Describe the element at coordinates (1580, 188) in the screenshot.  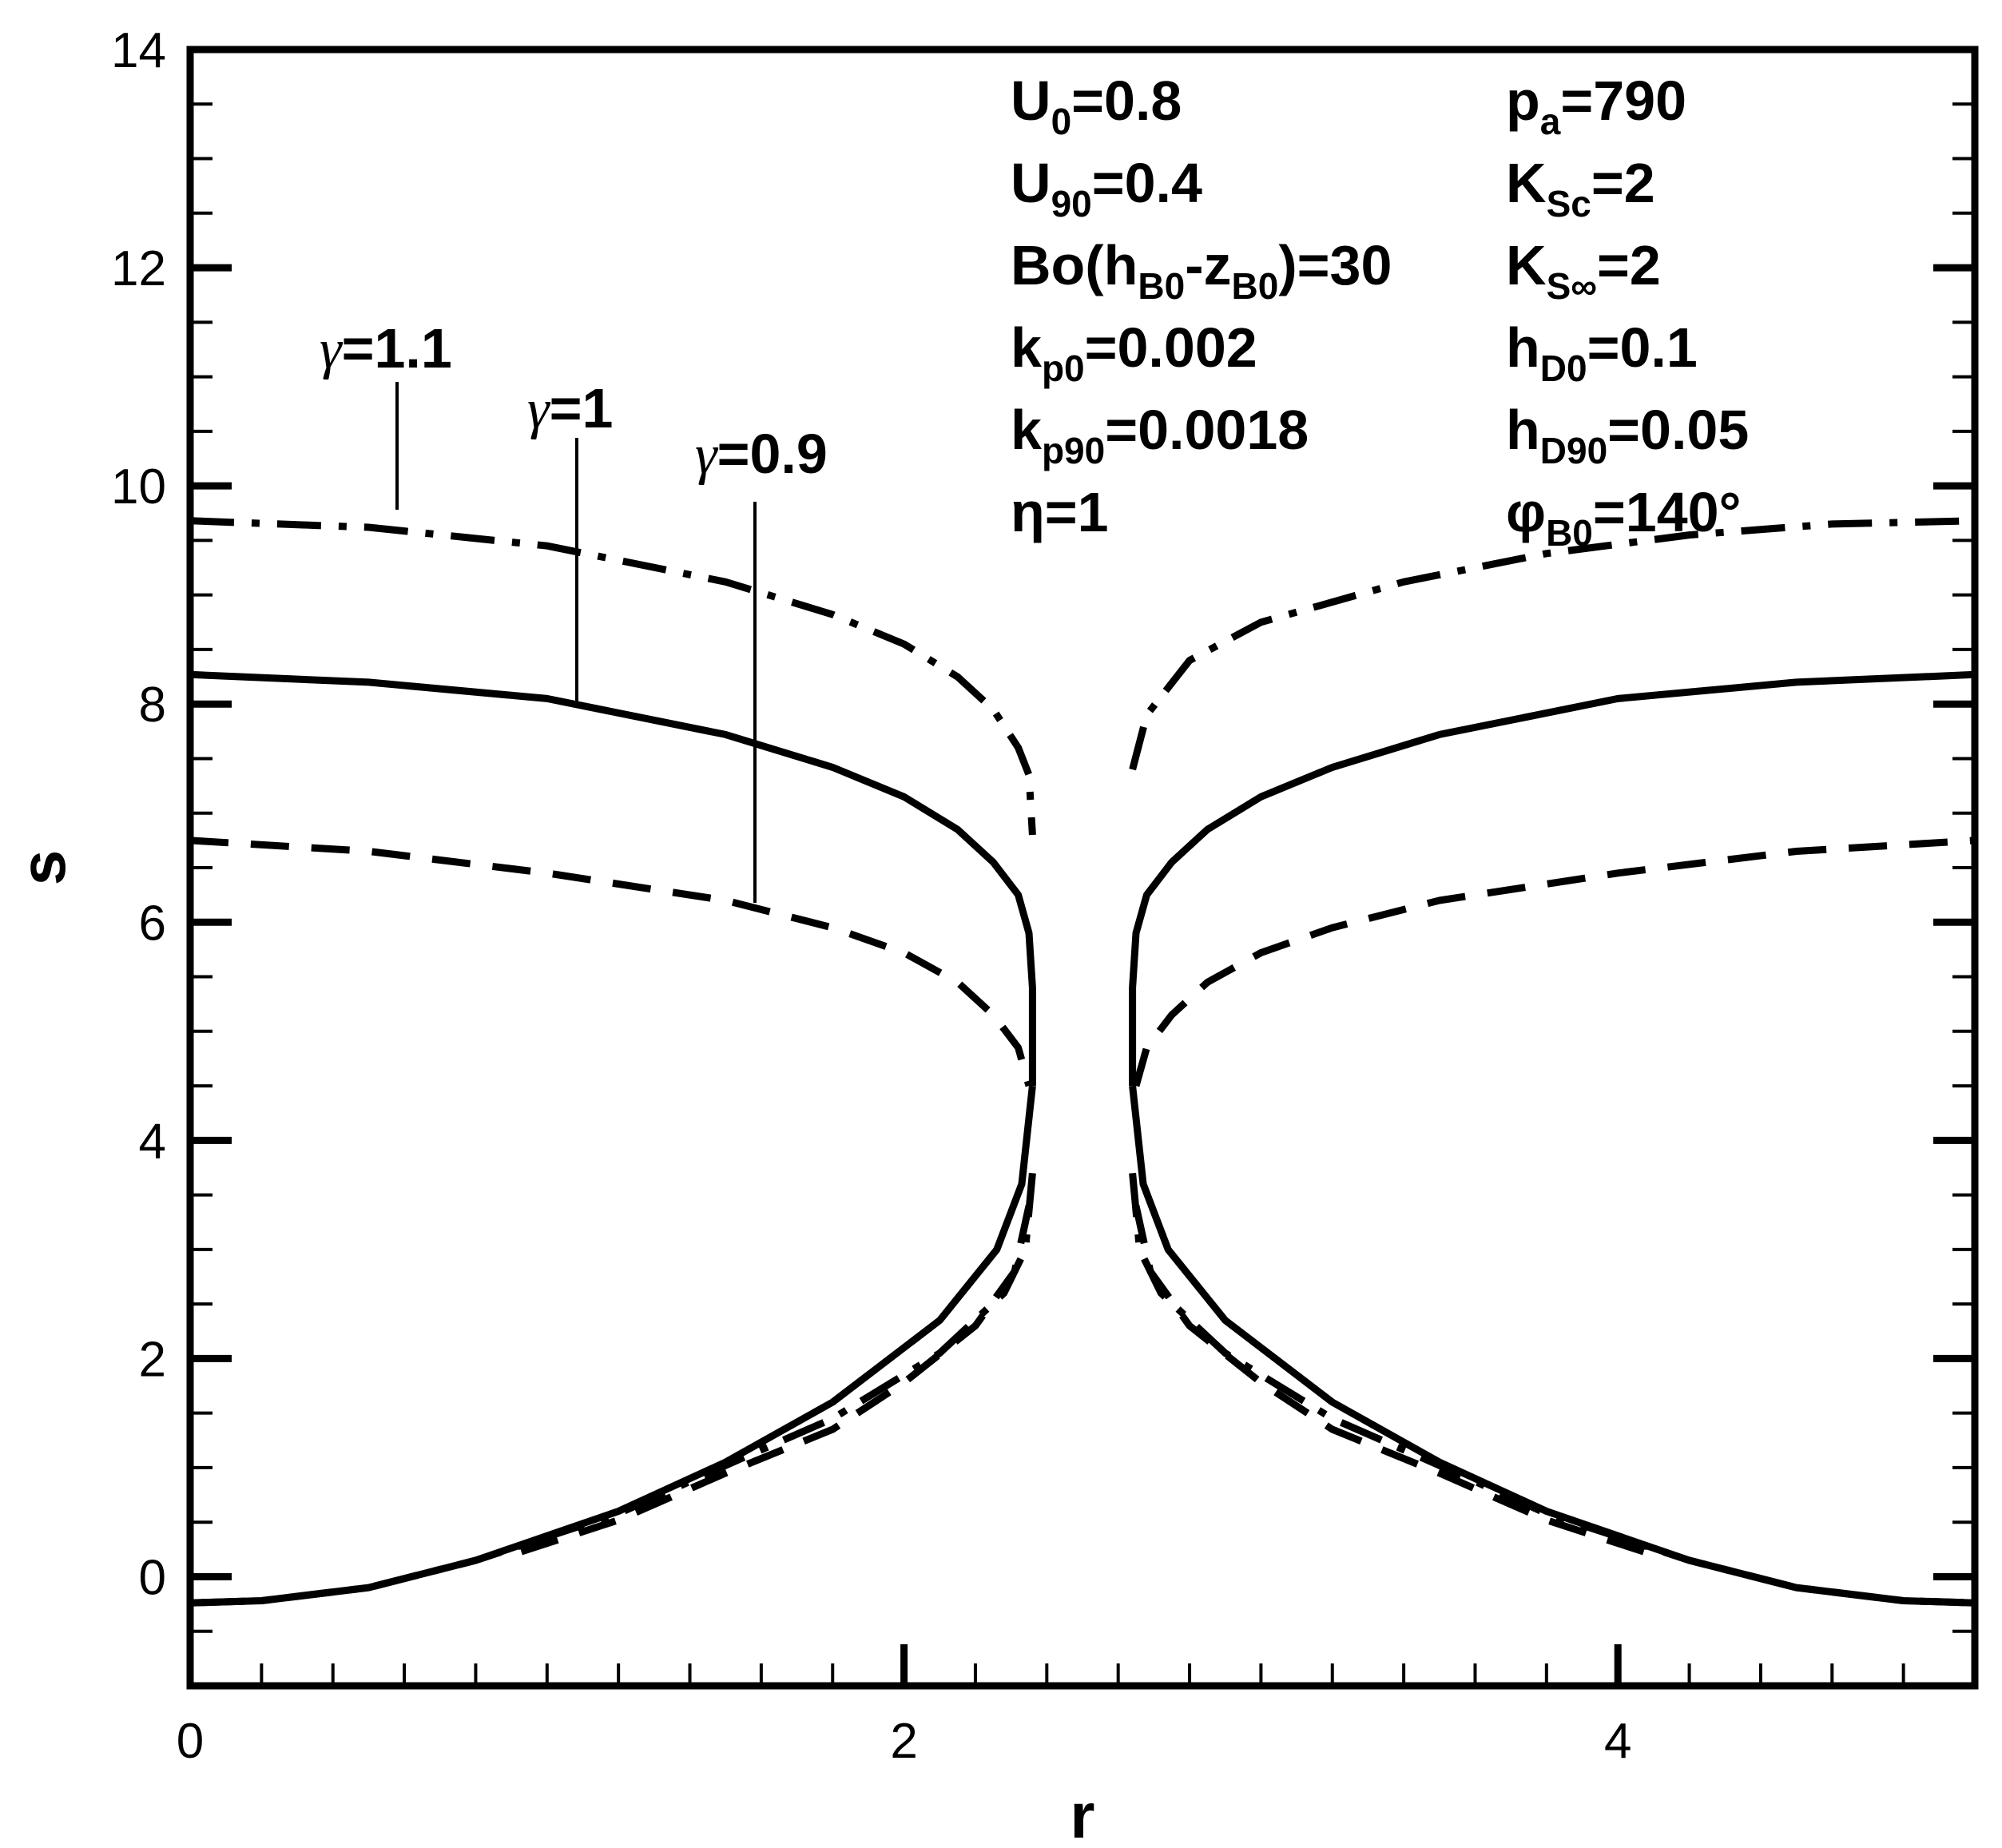
I see `parameter-label: KSc=2` at that location.